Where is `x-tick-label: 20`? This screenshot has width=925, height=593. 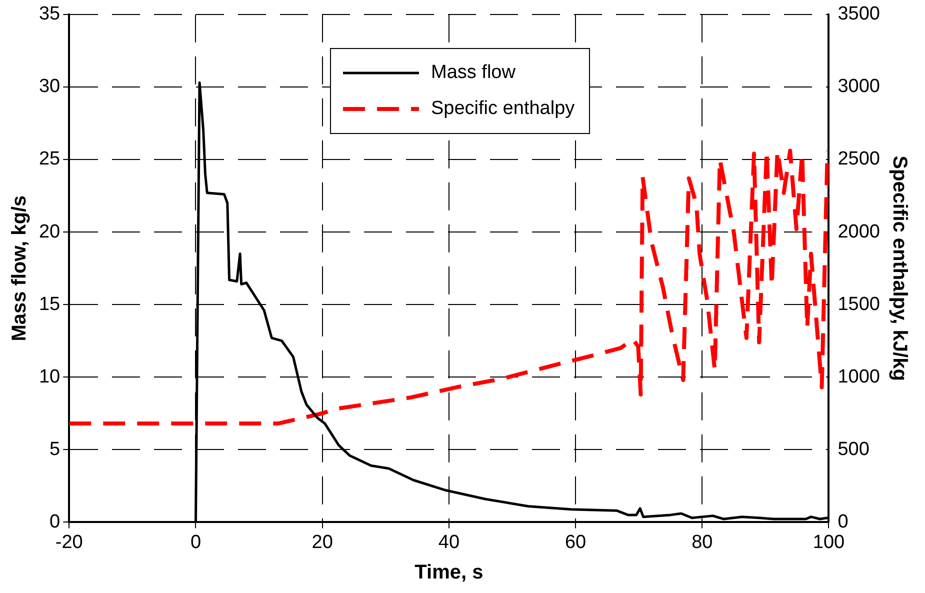 x-tick-label: 20 is located at coordinates (322, 542).